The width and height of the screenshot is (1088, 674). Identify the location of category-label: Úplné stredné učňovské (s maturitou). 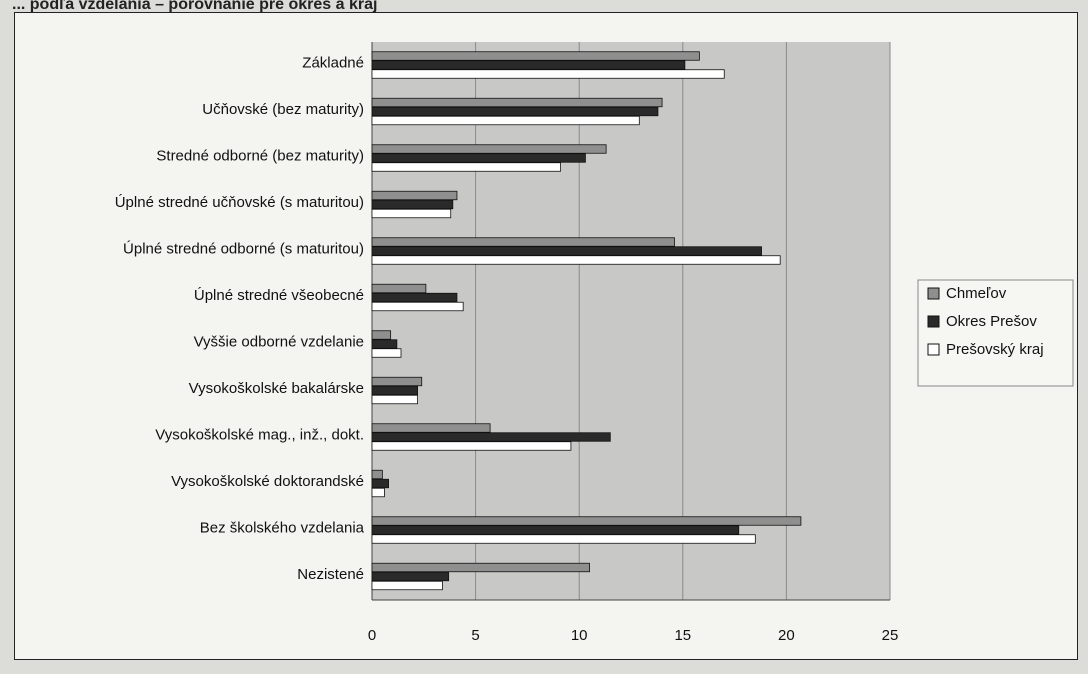
(239, 202).